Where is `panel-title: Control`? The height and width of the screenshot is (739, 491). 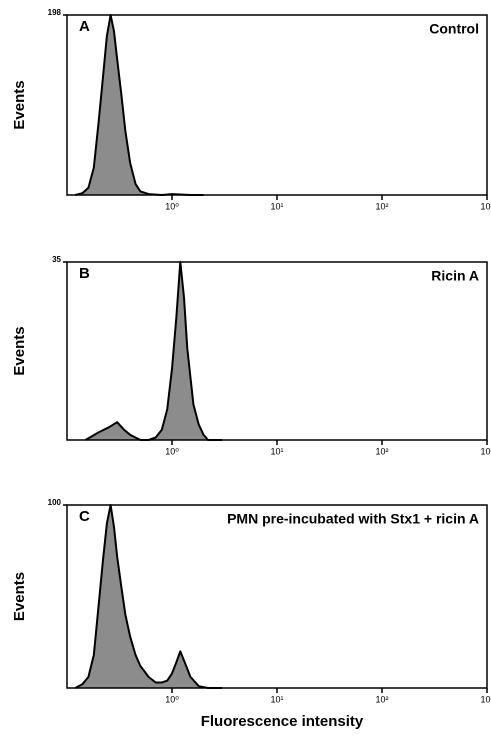
panel-title: Control is located at coordinates (454, 29).